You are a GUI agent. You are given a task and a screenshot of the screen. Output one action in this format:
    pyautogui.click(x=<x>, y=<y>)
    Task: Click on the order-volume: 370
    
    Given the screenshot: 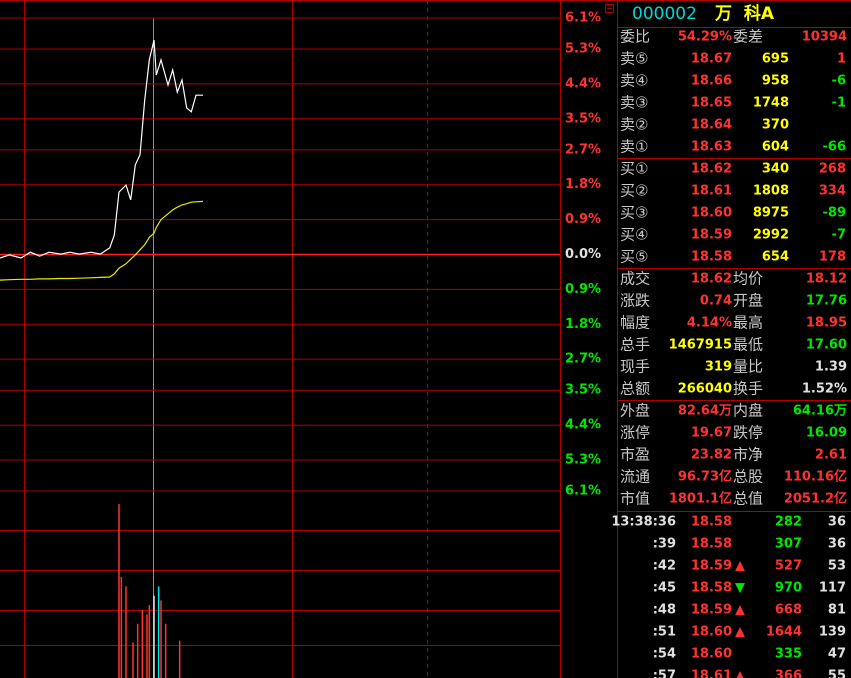 What is the action you would take?
    pyautogui.click(x=775, y=125)
    